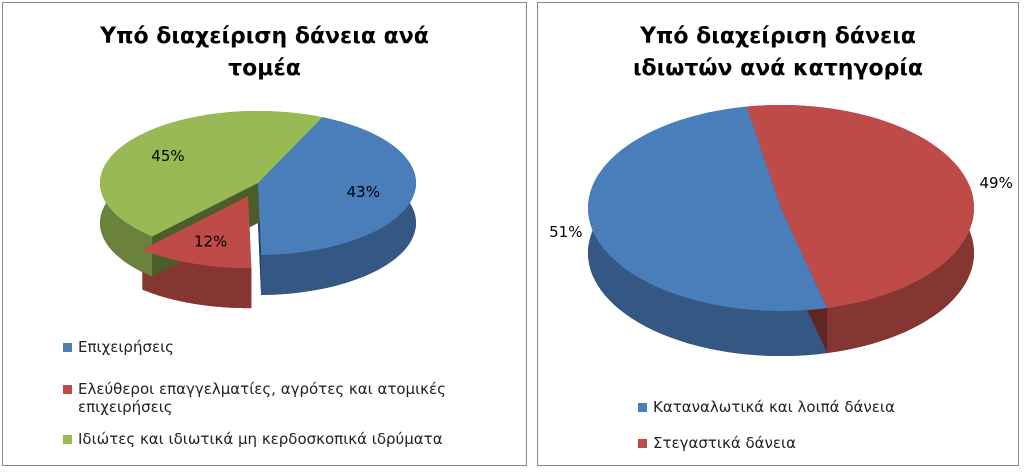 The width and height of the screenshot is (1024, 473). Describe the element at coordinates (996, 183) in the screenshot. I see `data-label: 49%` at that location.